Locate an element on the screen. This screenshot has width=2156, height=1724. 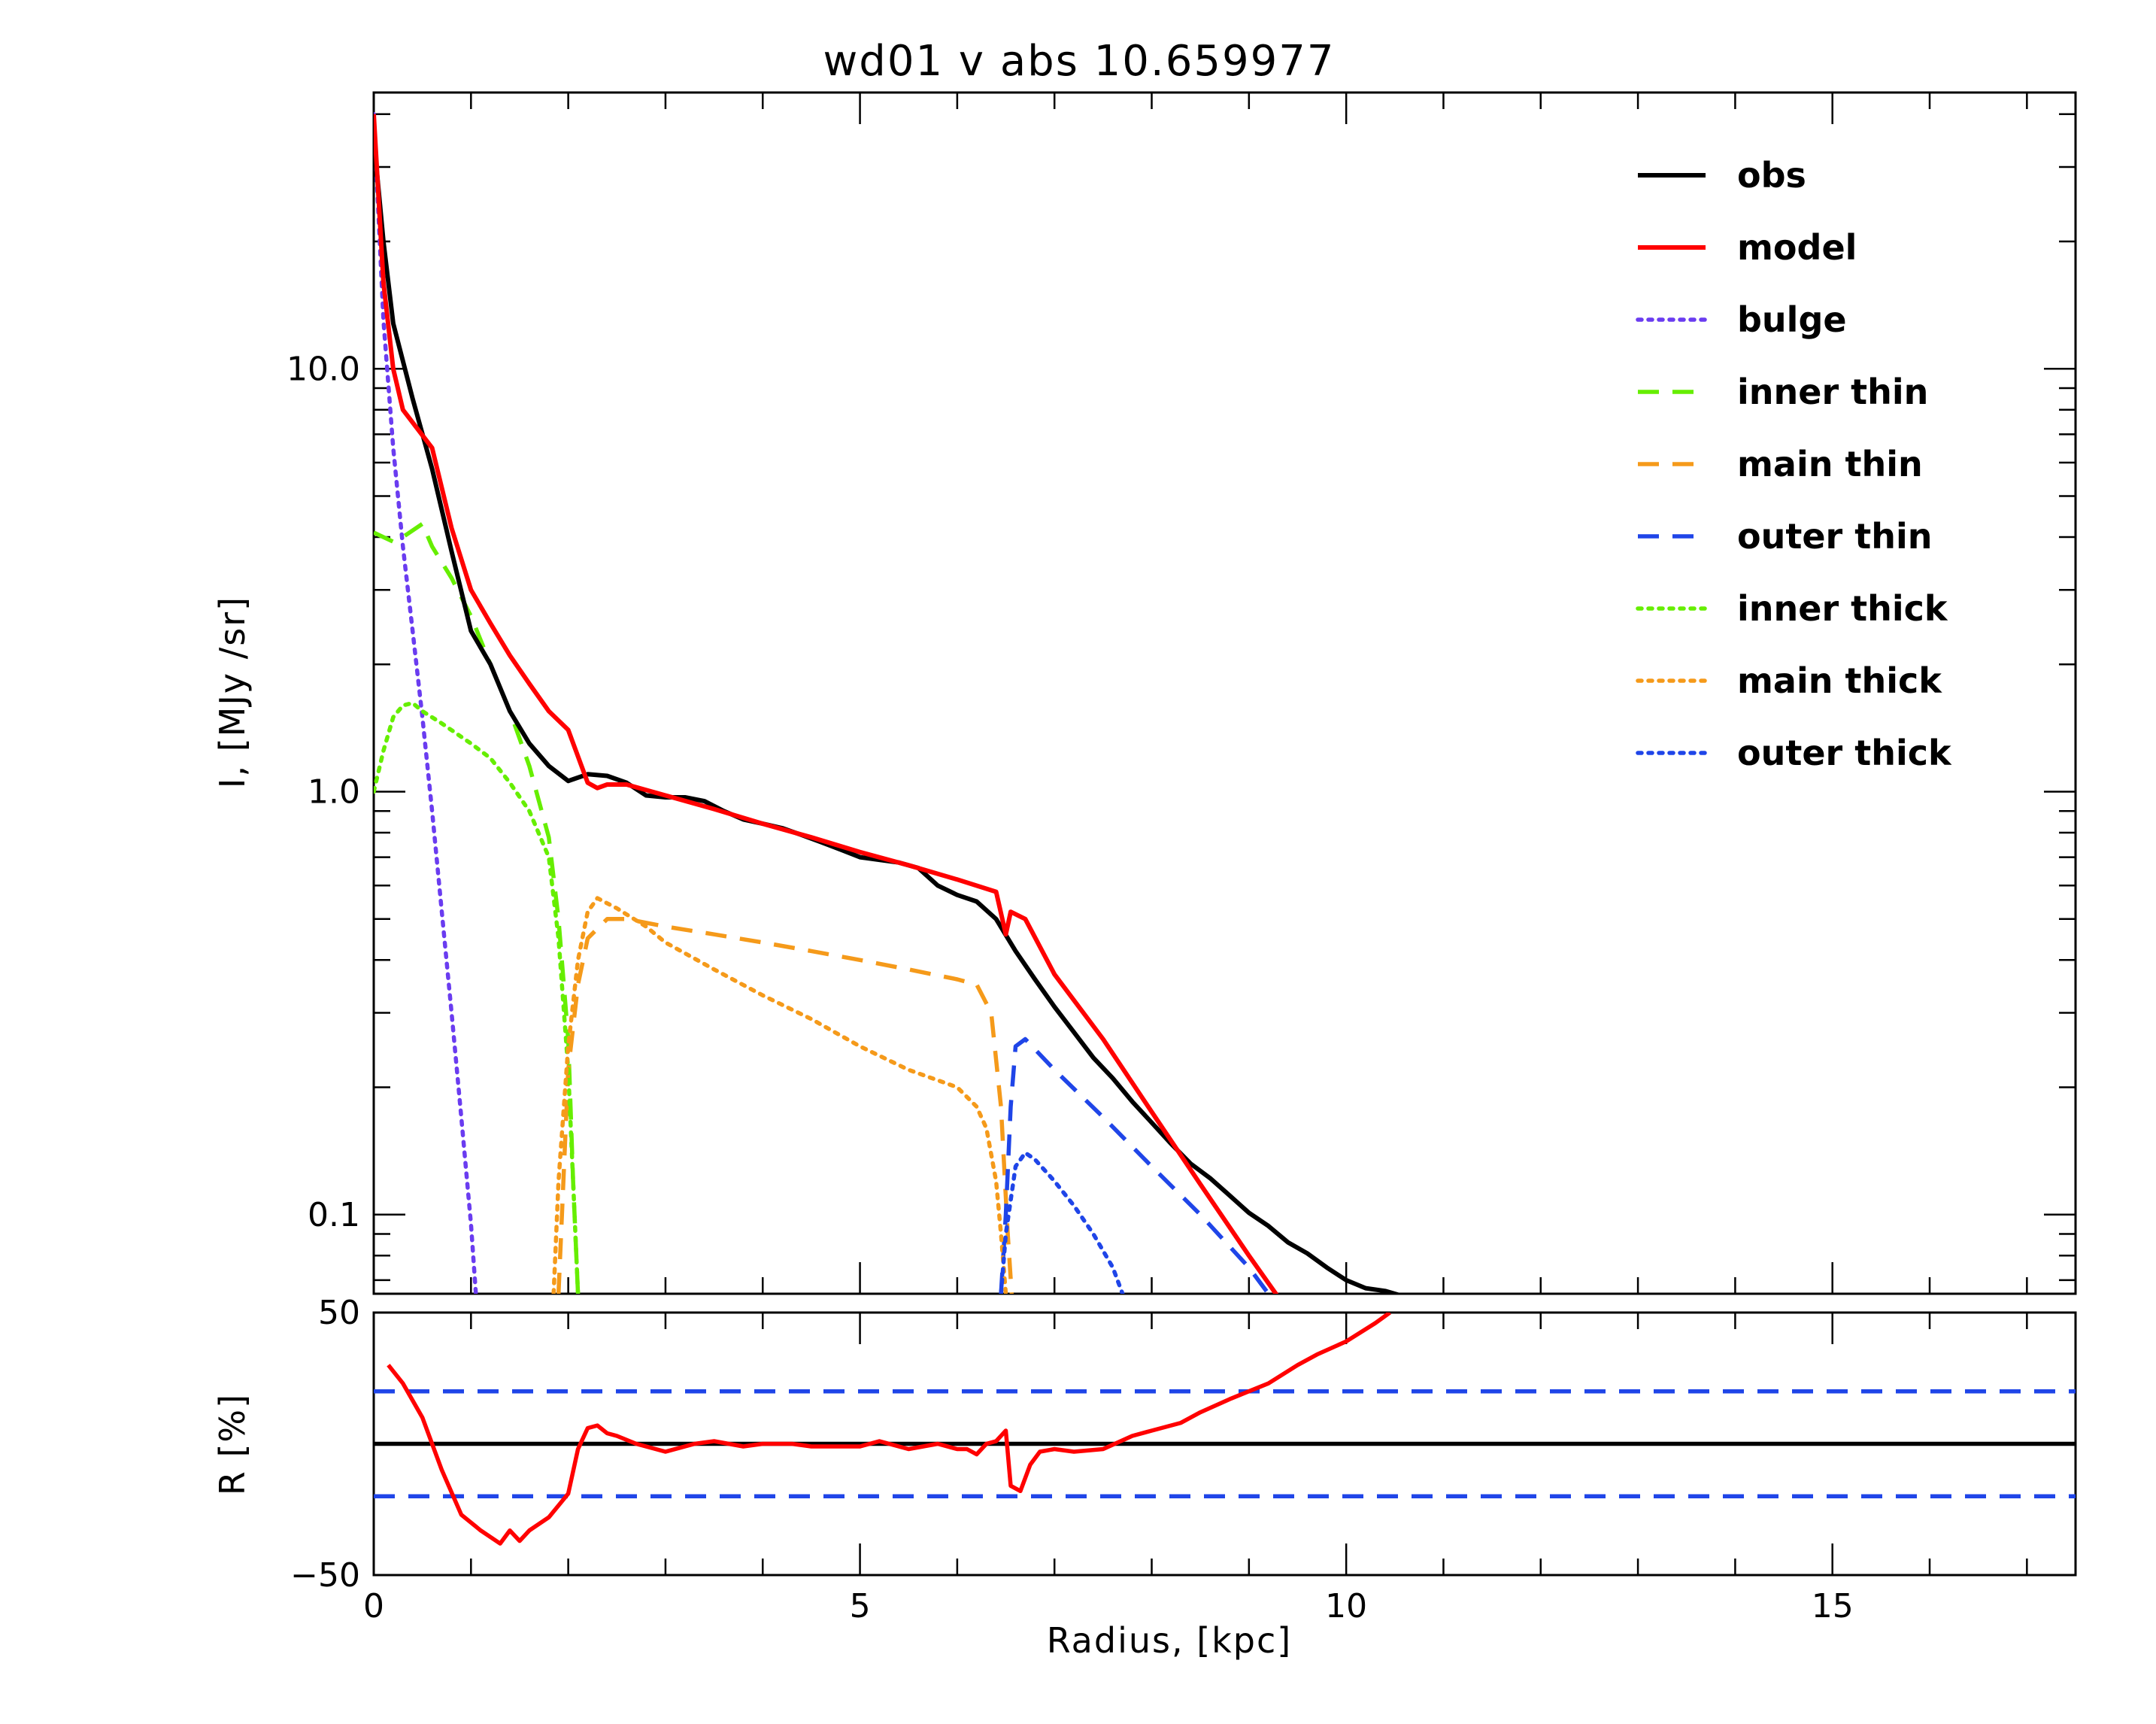
series-outer-thin is located at coordinates (1134, 1166).